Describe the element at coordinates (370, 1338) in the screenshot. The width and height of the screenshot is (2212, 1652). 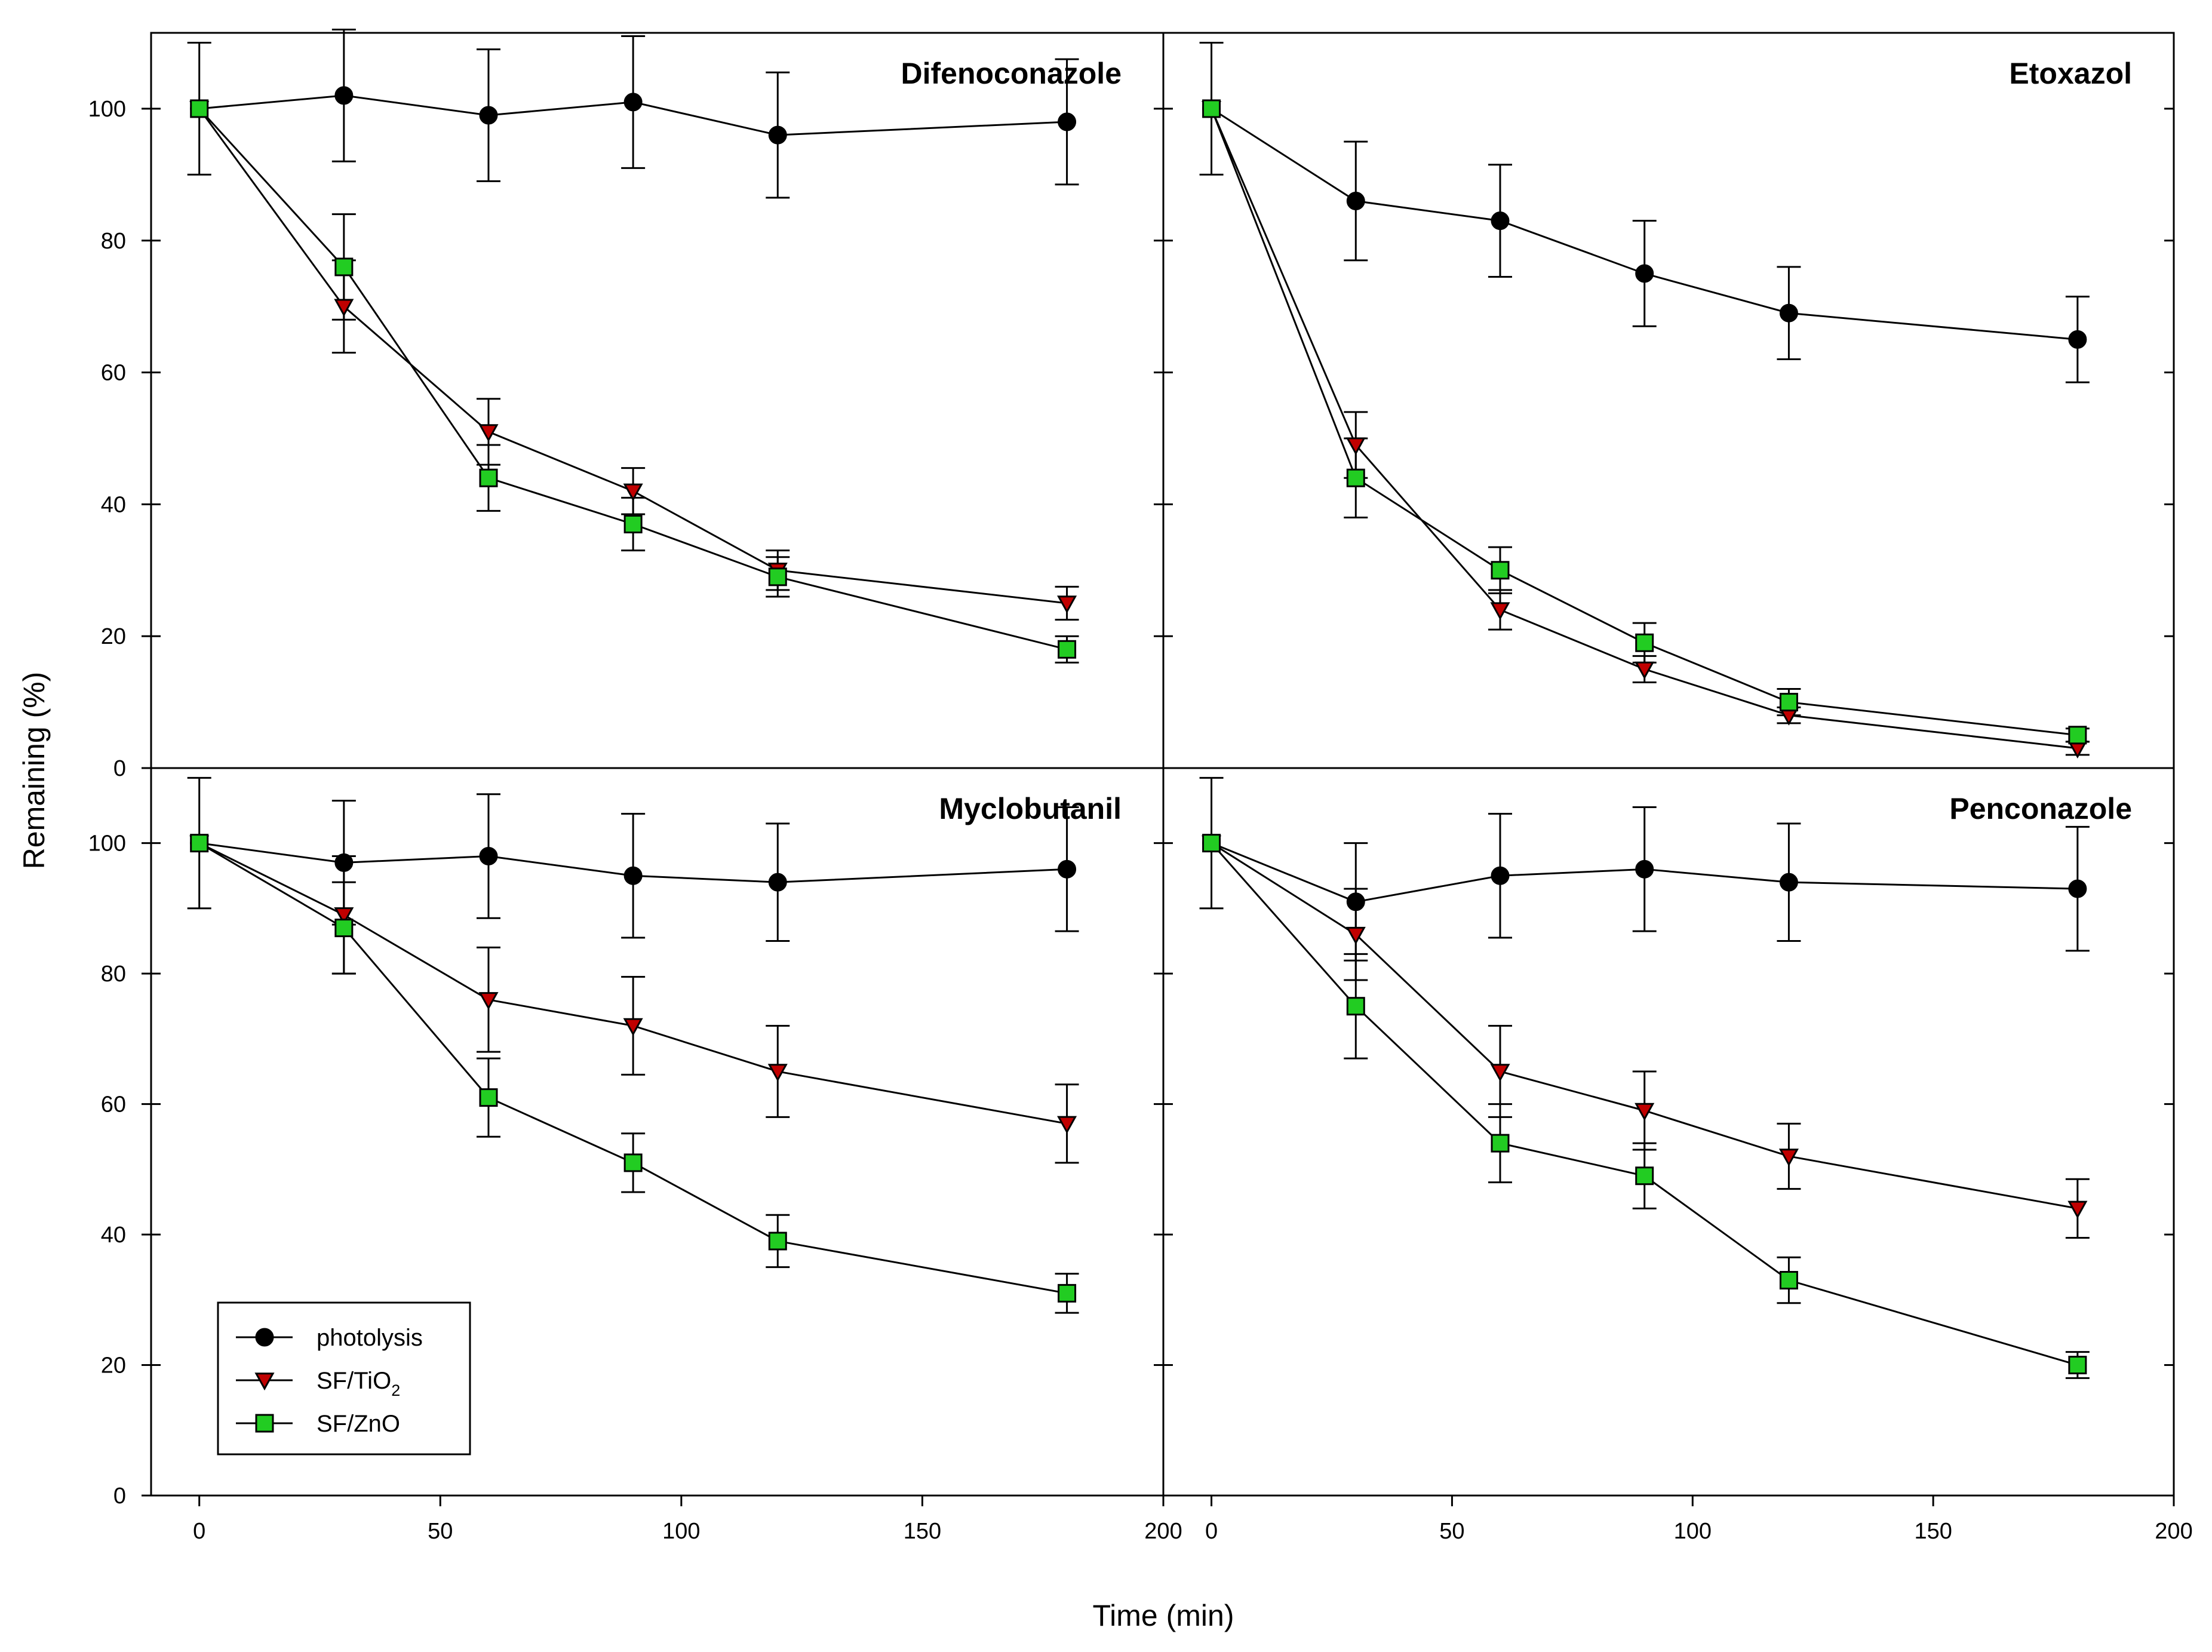
I see `legend-label-photolysis: photolysis` at that location.